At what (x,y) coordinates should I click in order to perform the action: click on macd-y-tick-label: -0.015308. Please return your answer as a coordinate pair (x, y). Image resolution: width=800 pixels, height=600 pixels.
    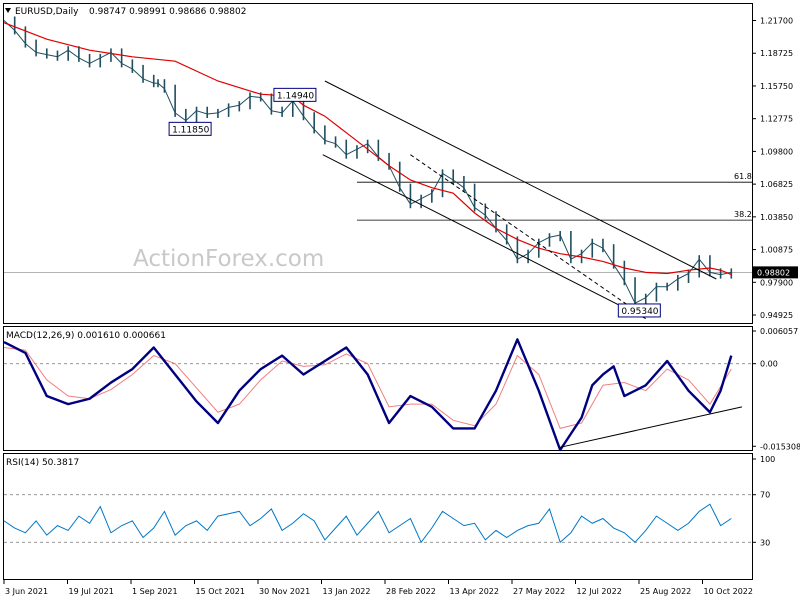
    Looking at the image, I should click on (780, 446).